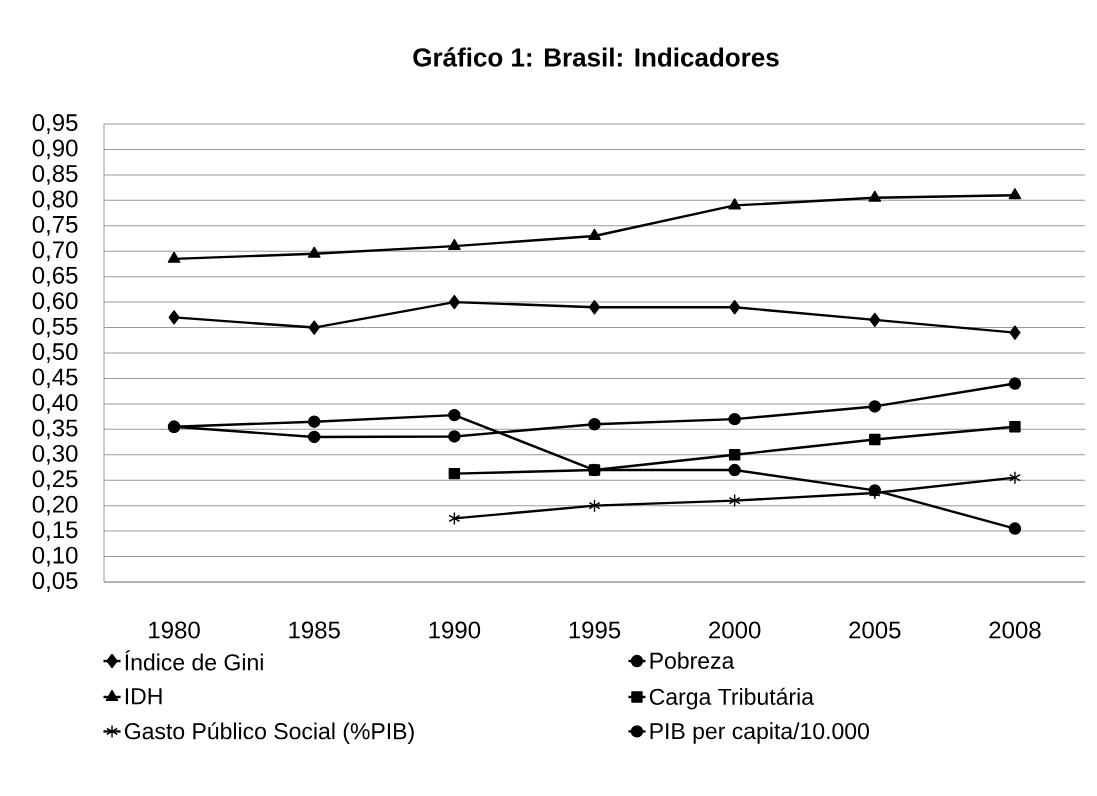  What do you see at coordinates (174, 630) in the screenshot?
I see `x-tick-label: 1980` at bounding box center [174, 630].